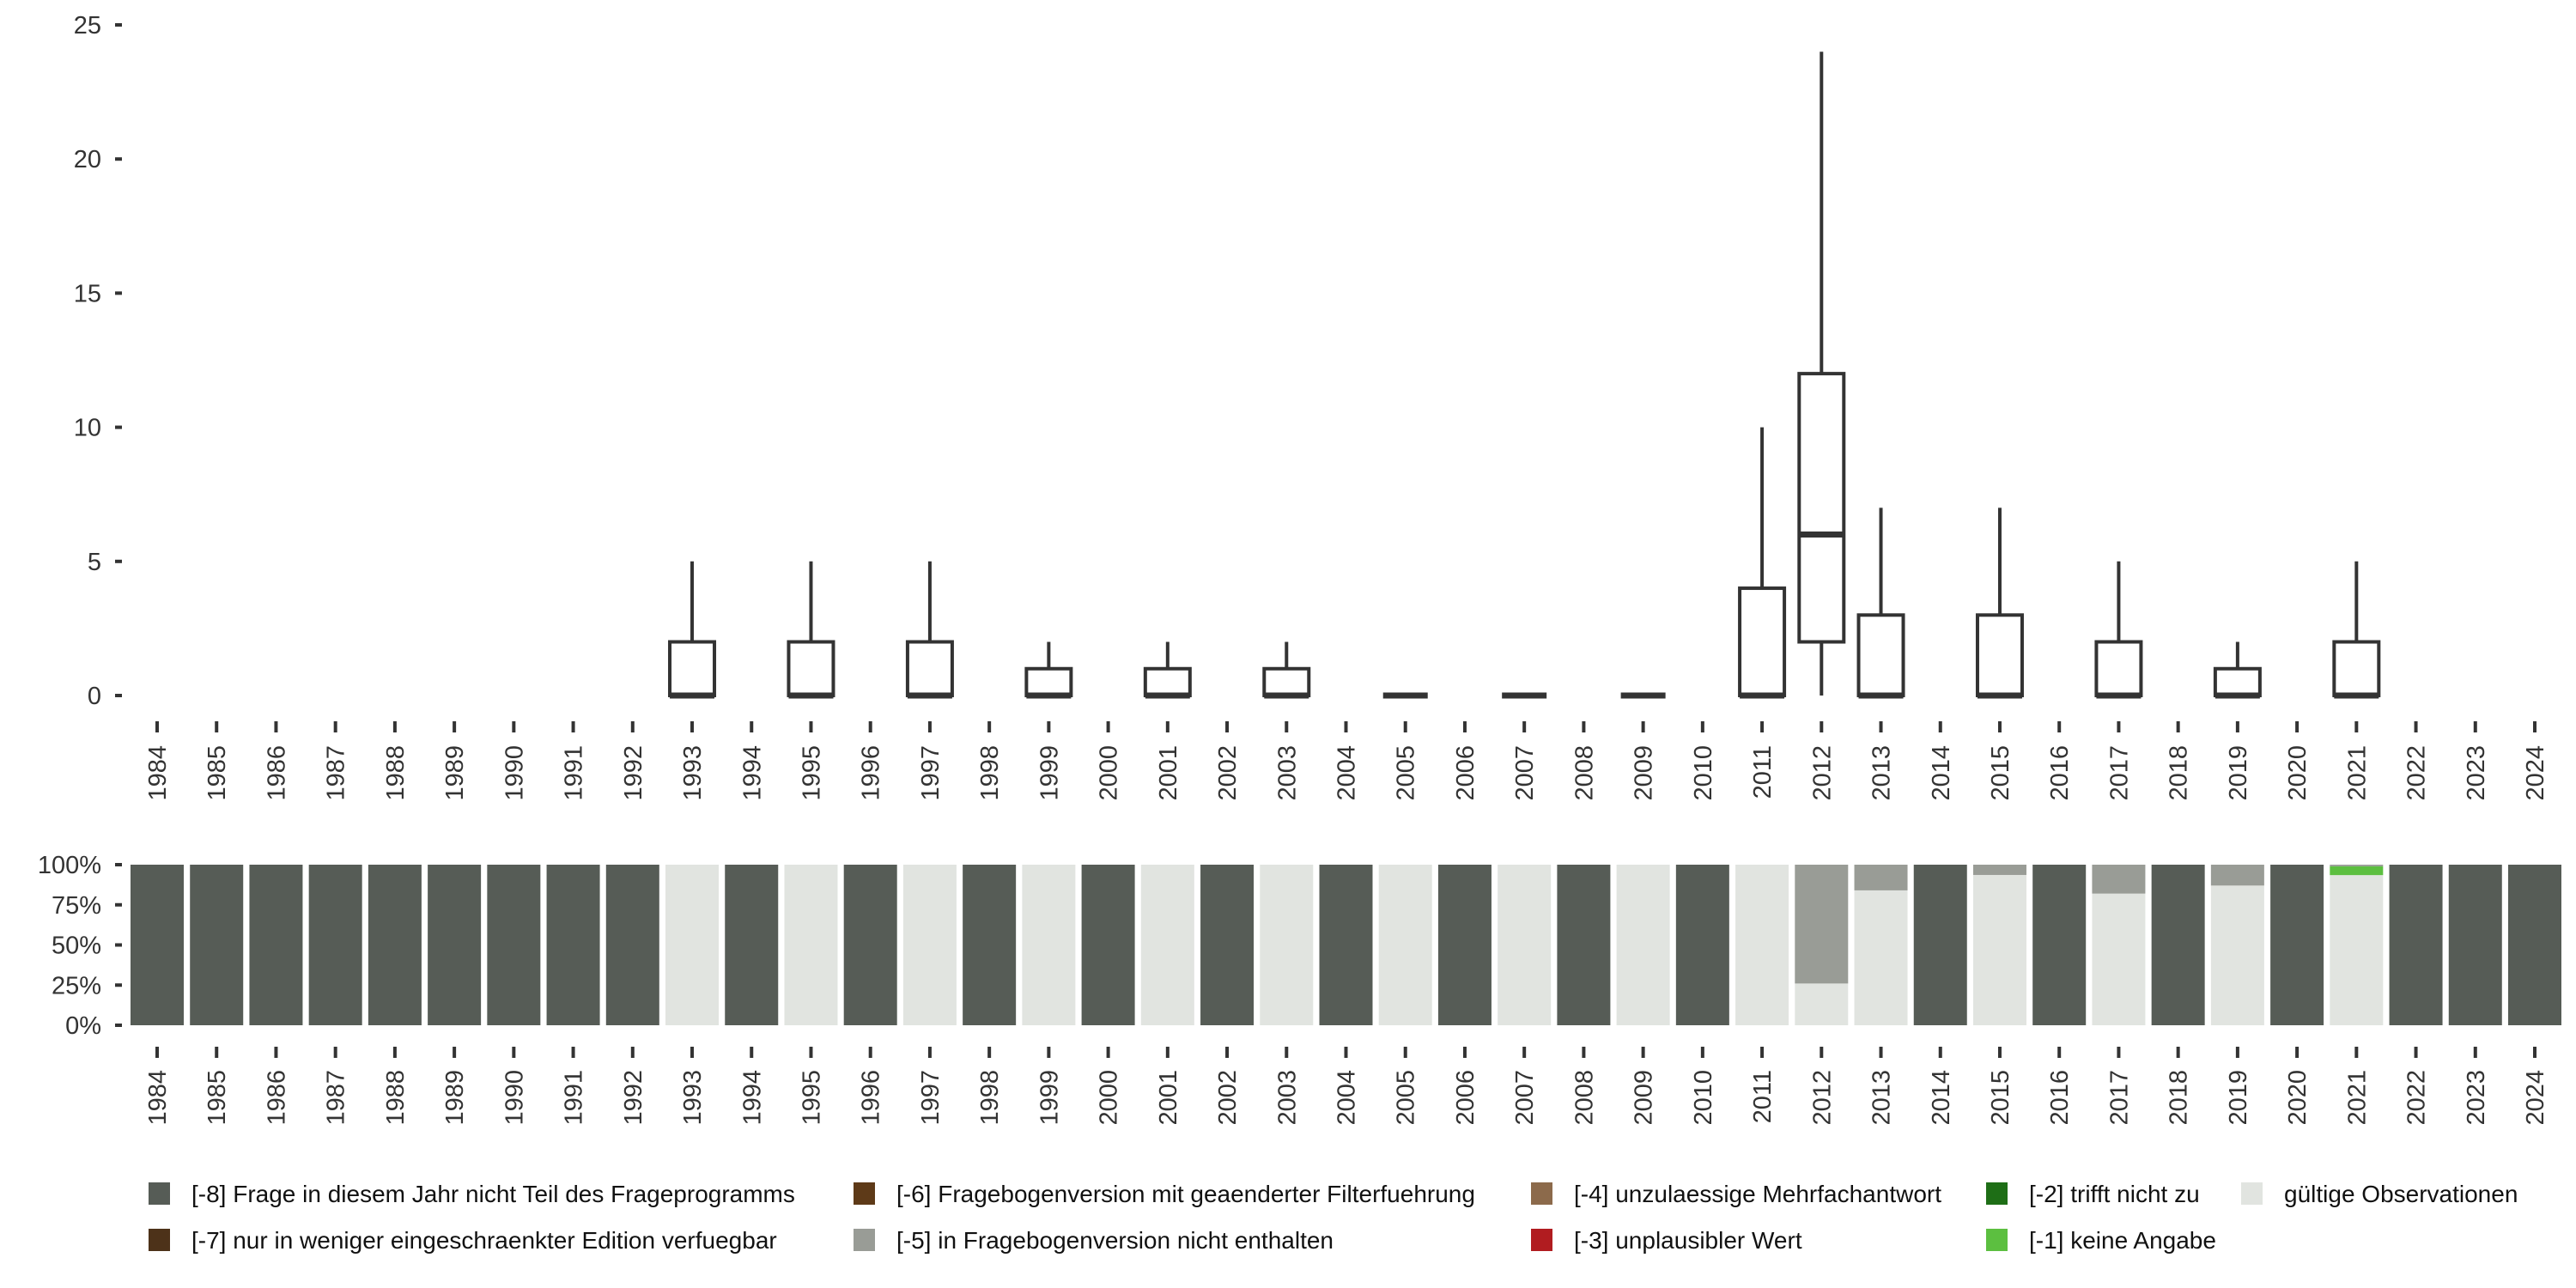 This screenshot has height=1288, width=2576. I want to click on bar-segment-2014-codem8, so click(1940, 945).